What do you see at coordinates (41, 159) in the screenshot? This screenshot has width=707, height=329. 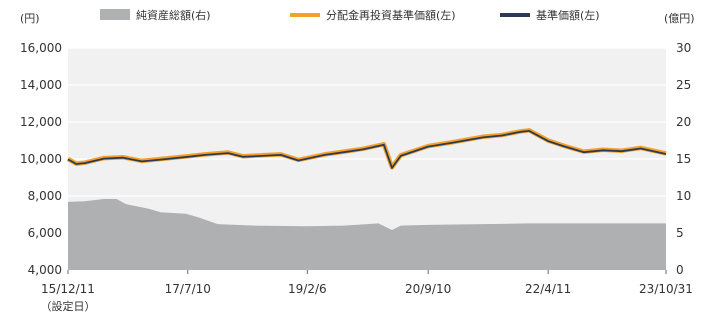 I see `y-left-tick-label: 10,000` at bounding box center [41, 159].